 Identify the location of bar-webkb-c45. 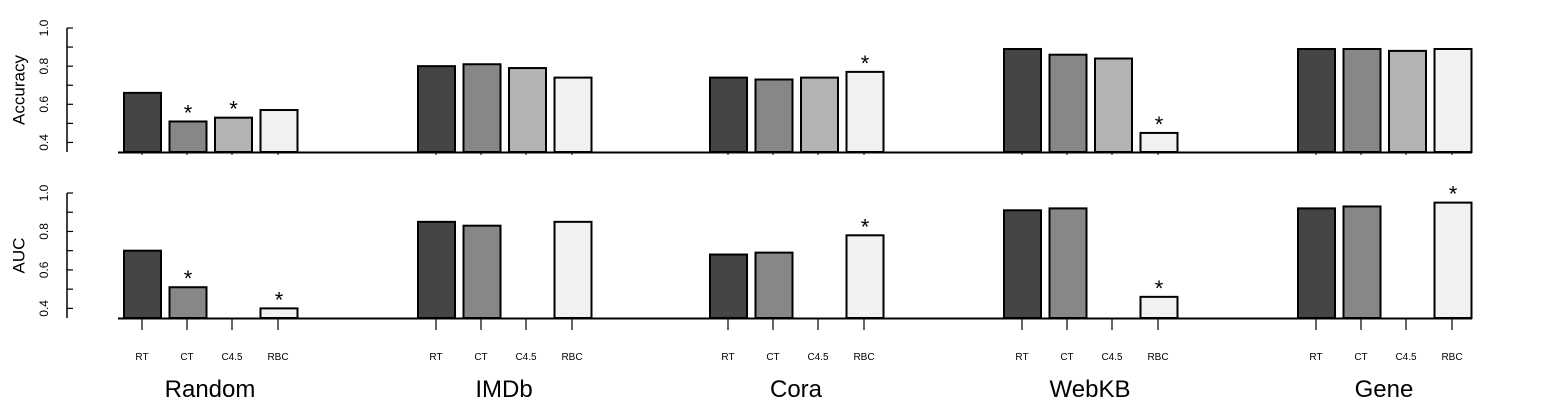
(1113, 105).